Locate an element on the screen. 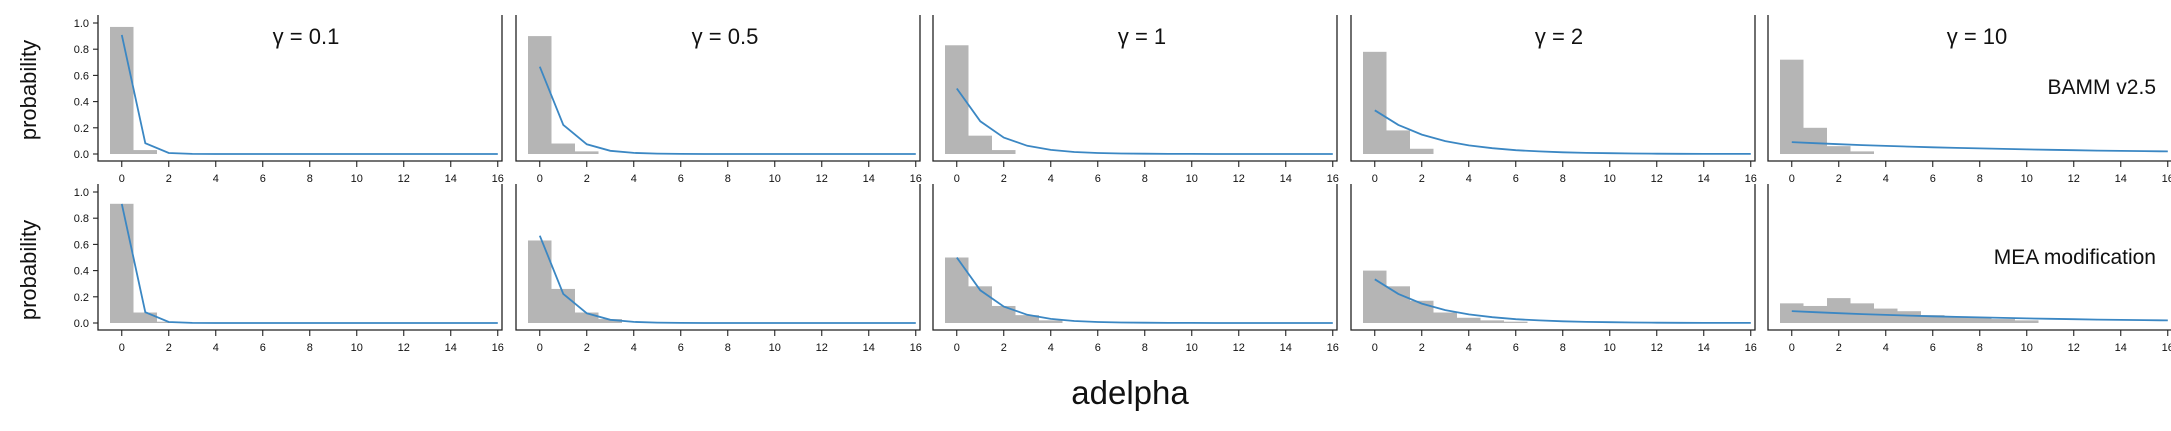 The image size is (2171, 431). panel-r2-c3: 0 2 4 6 8 10 12 14 16 is located at coordinates (1135, 269).